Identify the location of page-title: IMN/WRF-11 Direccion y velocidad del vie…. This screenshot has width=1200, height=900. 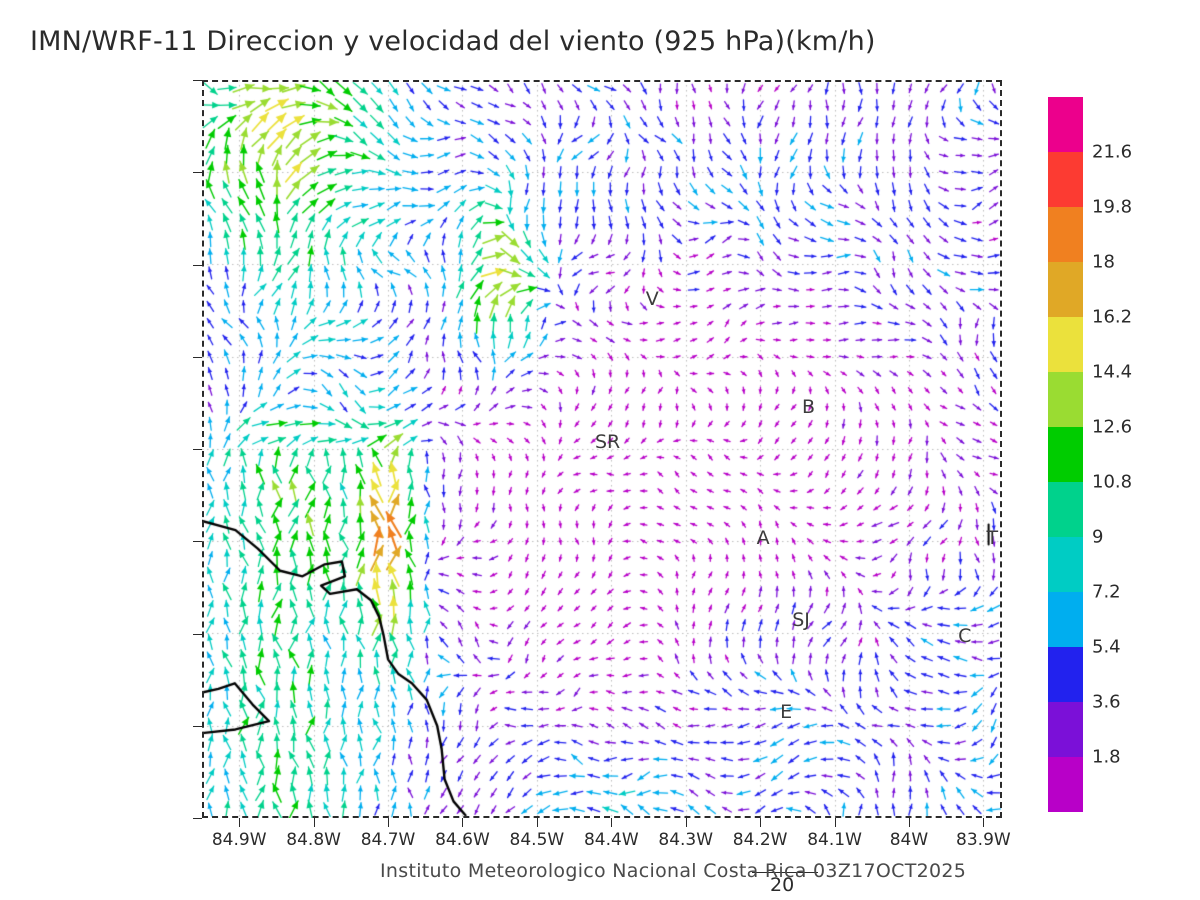
(453, 41).